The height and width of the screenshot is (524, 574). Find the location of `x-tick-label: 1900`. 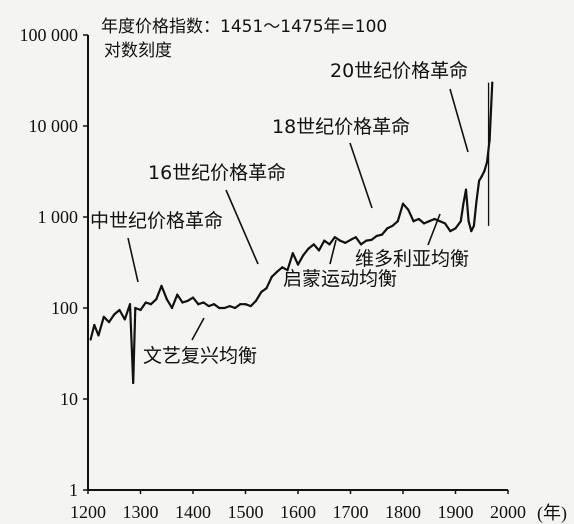

x-tick-label: 1900 is located at coordinates (456, 512).